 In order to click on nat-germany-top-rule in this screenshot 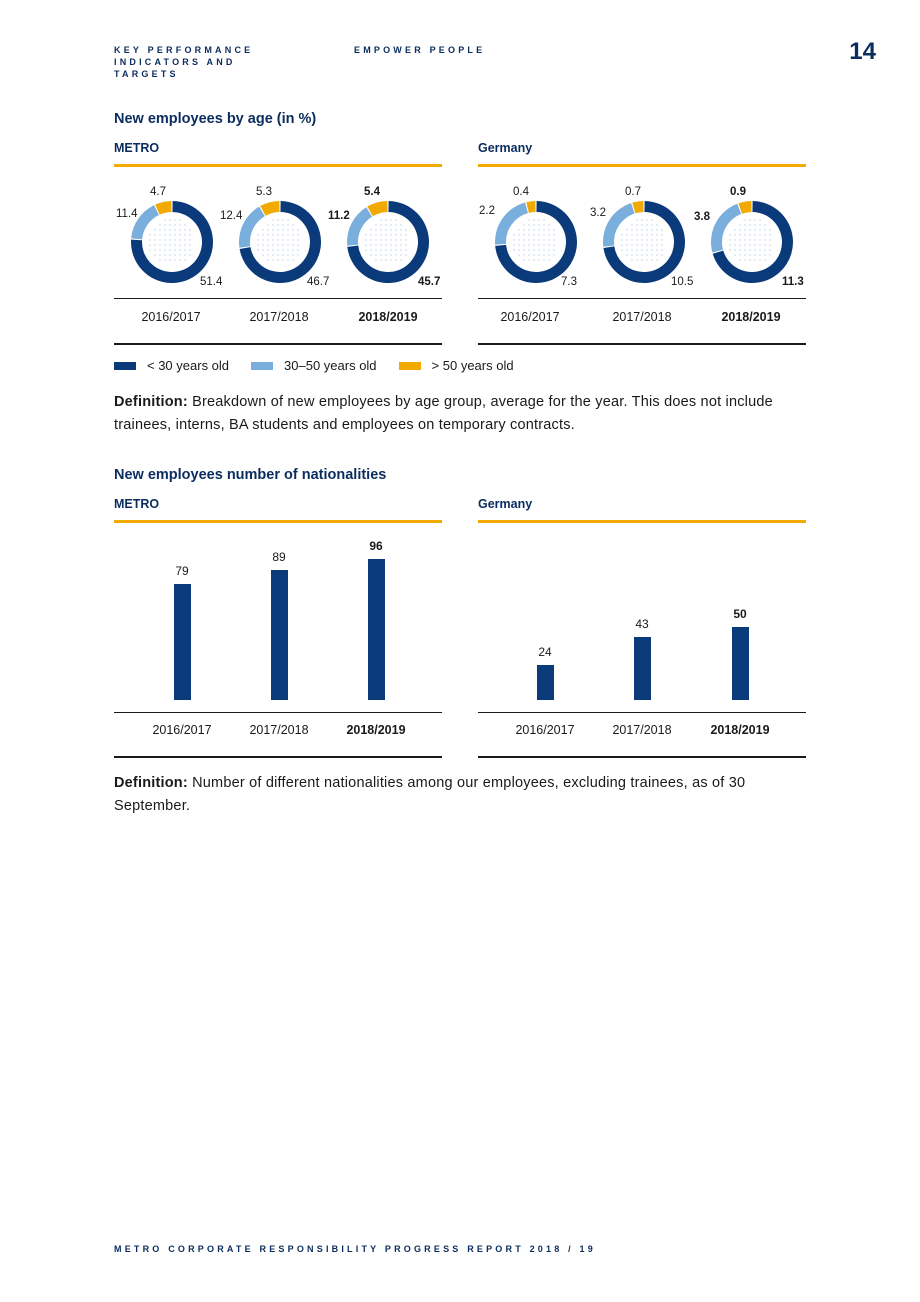, I will do `click(642, 521)`.